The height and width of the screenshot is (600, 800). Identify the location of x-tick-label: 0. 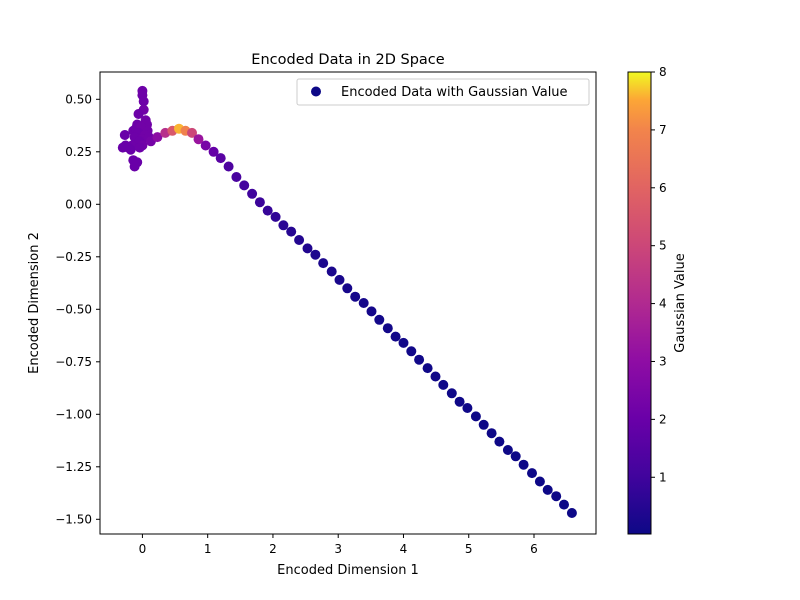
(143, 549).